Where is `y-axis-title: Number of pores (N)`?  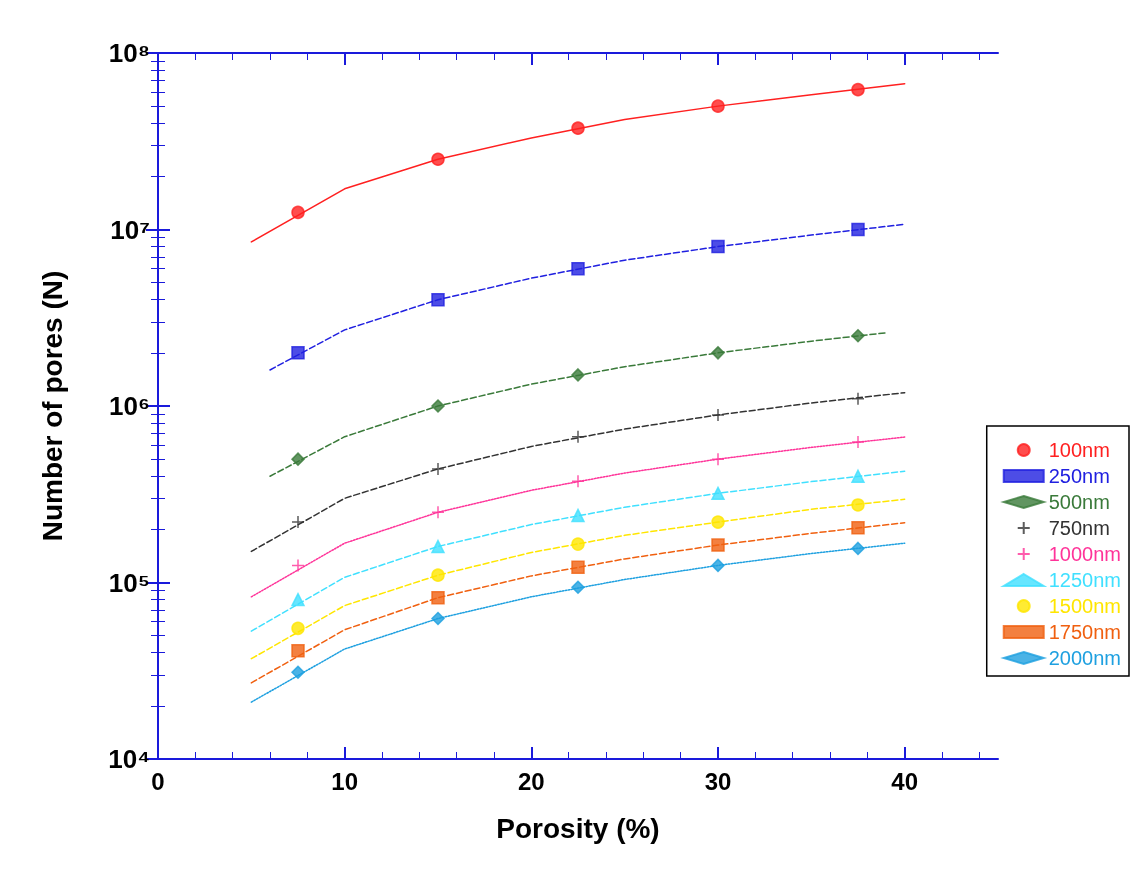
y-axis-title: Number of pores (N) is located at coordinates (52, 406).